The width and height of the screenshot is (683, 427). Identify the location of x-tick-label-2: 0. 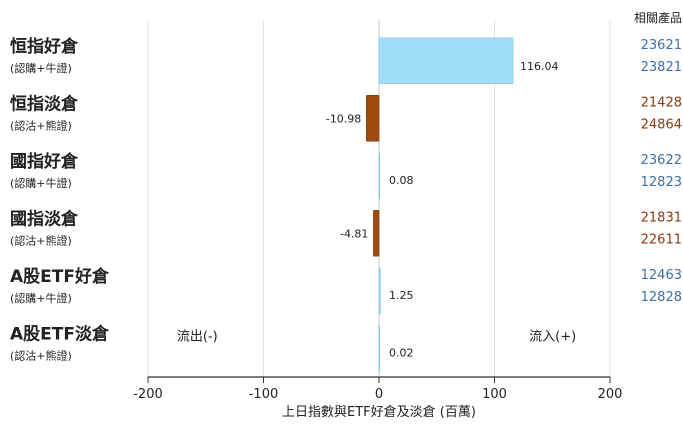
(379, 394).